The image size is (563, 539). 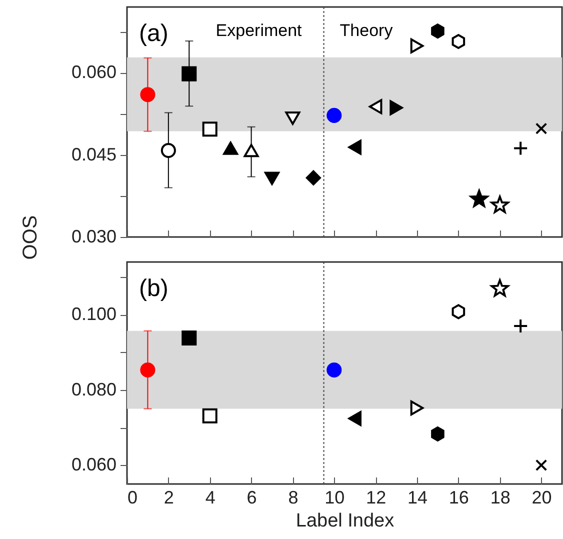 I want to click on x-tick-label: 18, so click(x=500, y=498).